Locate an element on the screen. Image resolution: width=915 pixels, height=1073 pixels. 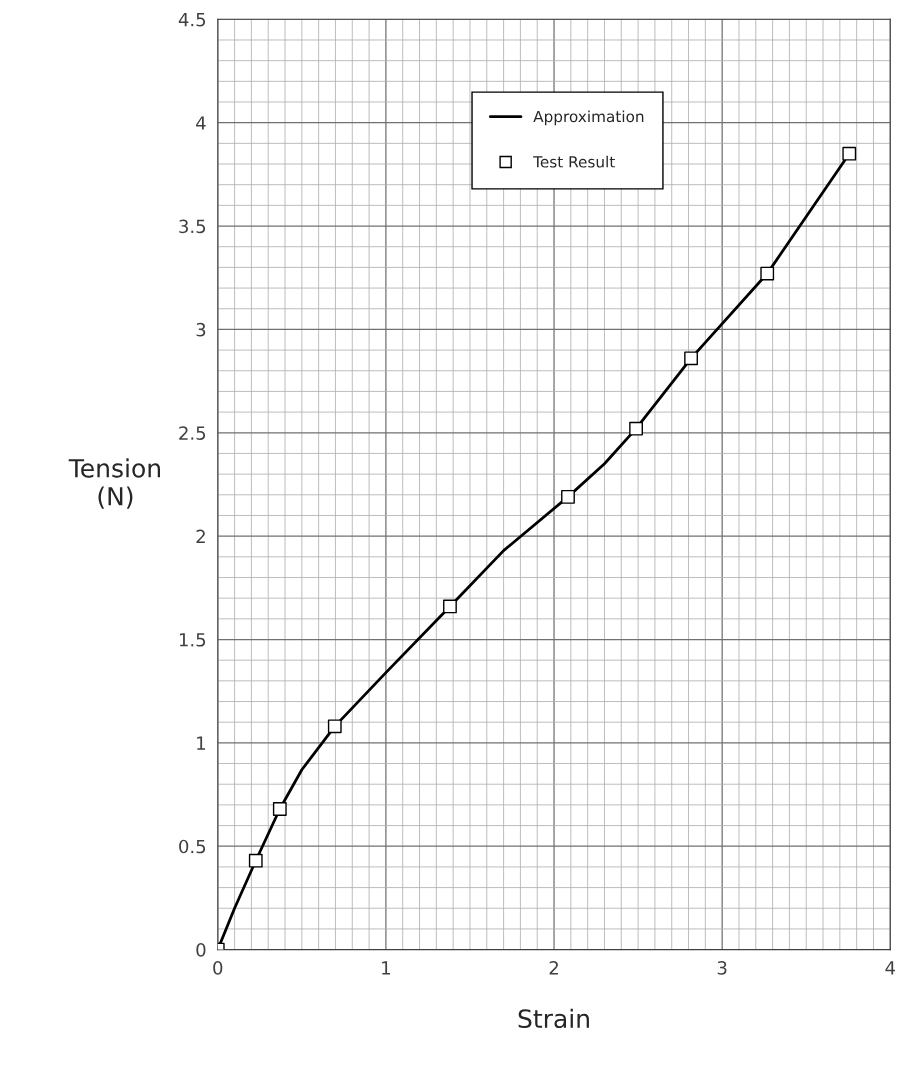
x-tick-label: 4 is located at coordinates (890, 968).